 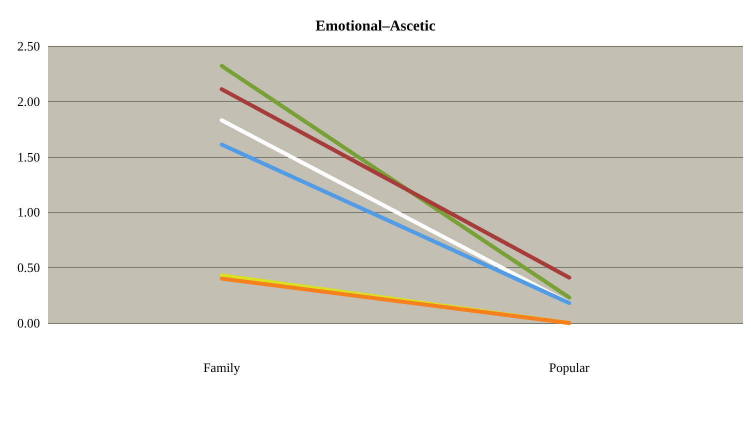 I want to click on x-tick-label: Family, so click(x=222, y=367).